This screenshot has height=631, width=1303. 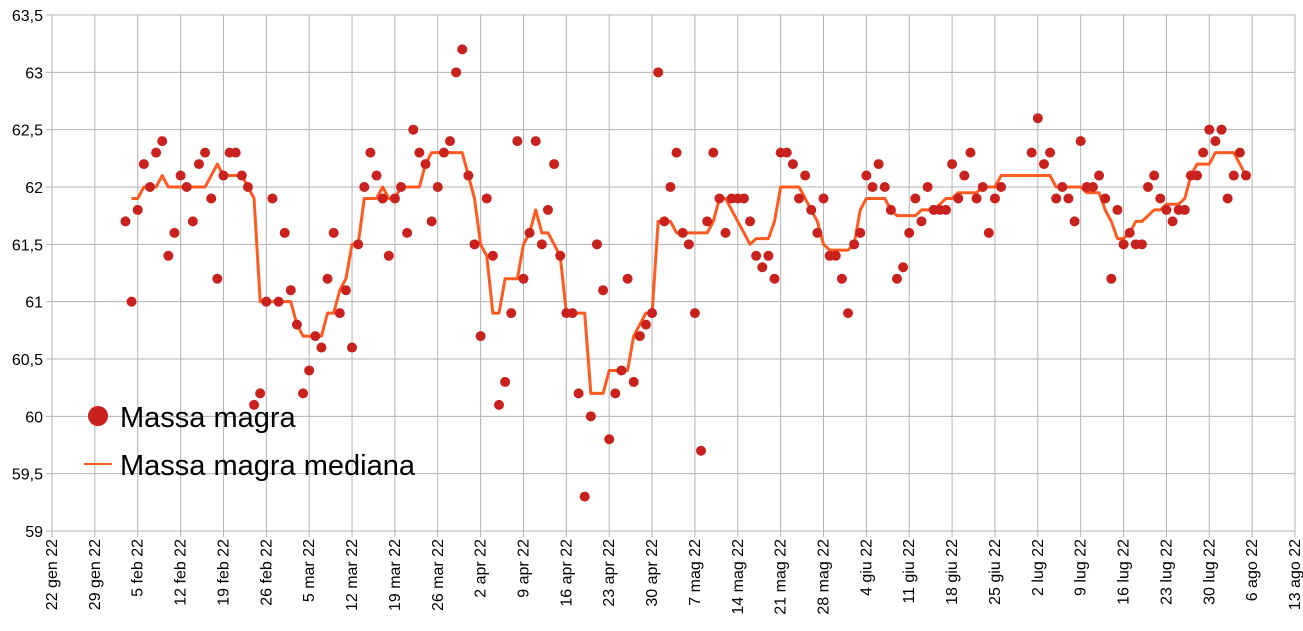 I want to click on x-tick-label: 9 lug 22, so click(x=1081, y=567).